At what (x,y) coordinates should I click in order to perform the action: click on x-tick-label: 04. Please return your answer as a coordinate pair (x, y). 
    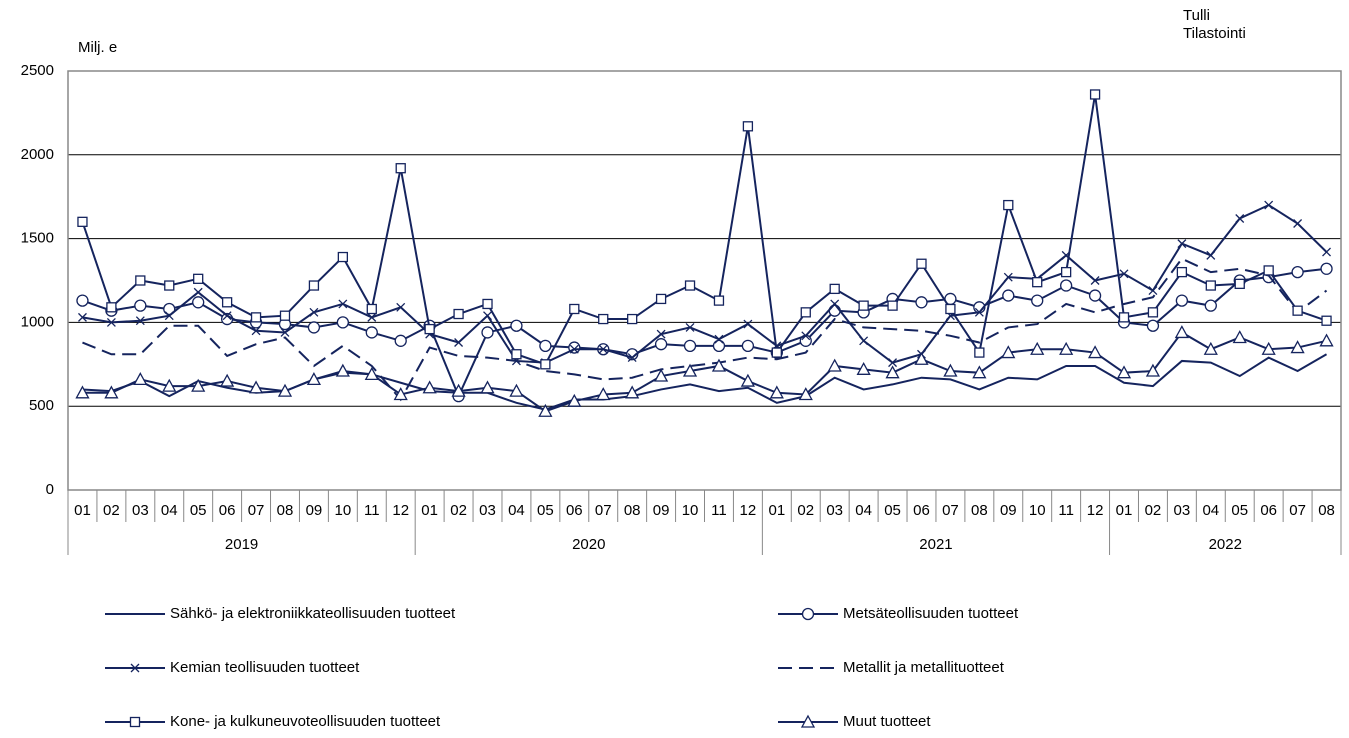
    Looking at the image, I should click on (863, 510).